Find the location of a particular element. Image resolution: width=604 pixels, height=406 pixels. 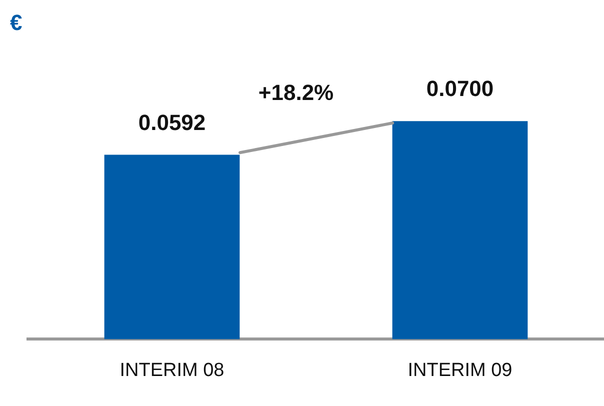

x-tick-label: INTERIM 09 is located at coordinates (460, 370).